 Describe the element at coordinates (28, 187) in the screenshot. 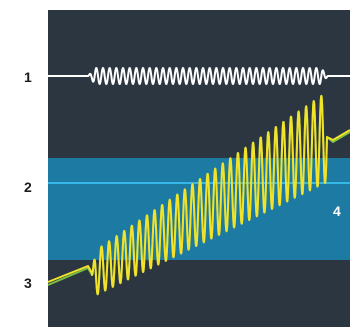

I see `label-2: 2` at that location.